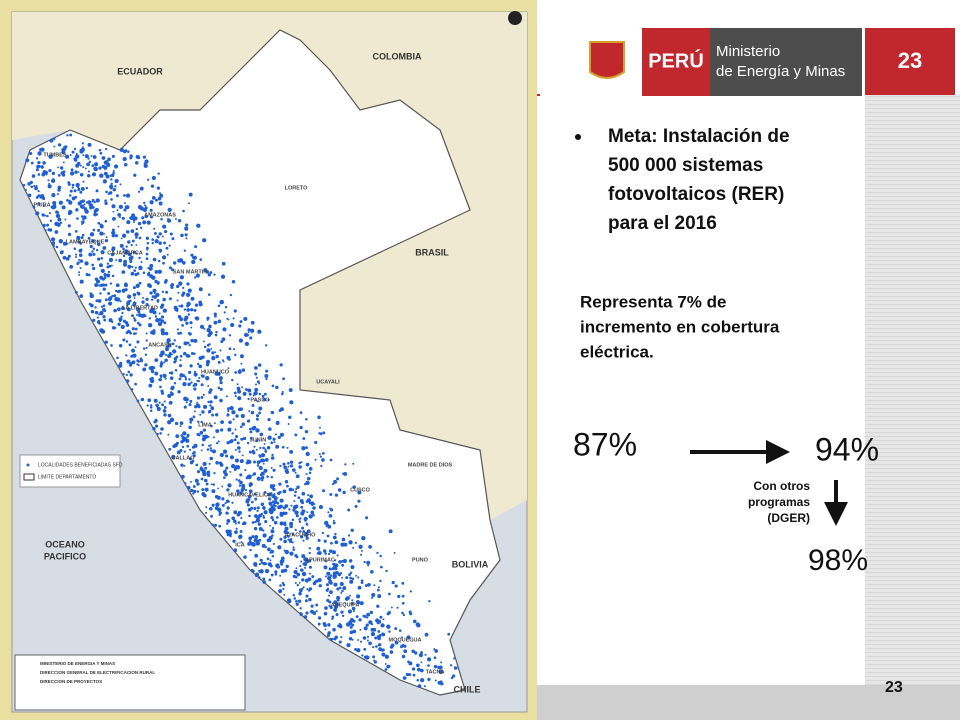 Image resolution: width=960 pixels, height=720 pixels. Describe the element at coordinates (435, 672) in the screenshot. I see `map-label: TACNA` at that location.